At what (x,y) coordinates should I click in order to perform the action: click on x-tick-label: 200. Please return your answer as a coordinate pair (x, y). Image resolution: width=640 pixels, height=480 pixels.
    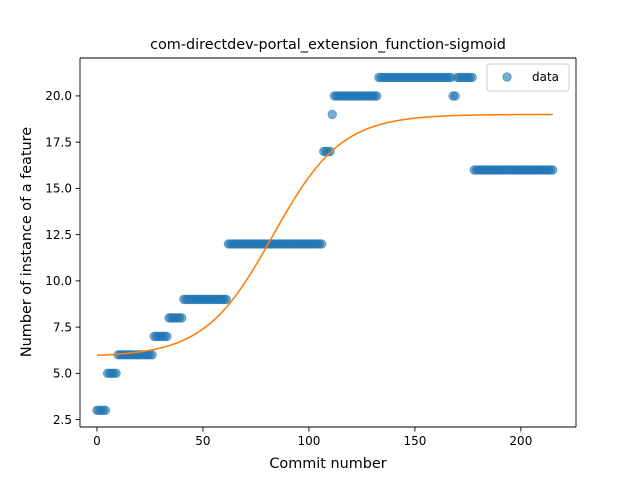
    Looking at the image, I should click on (520, 441).